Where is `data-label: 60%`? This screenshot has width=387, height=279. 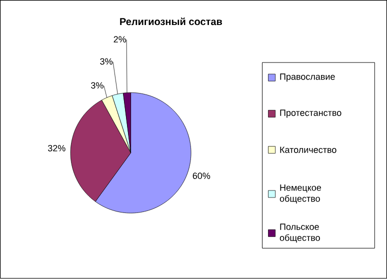
data-label: 60% is located at coordinates (201, 176).